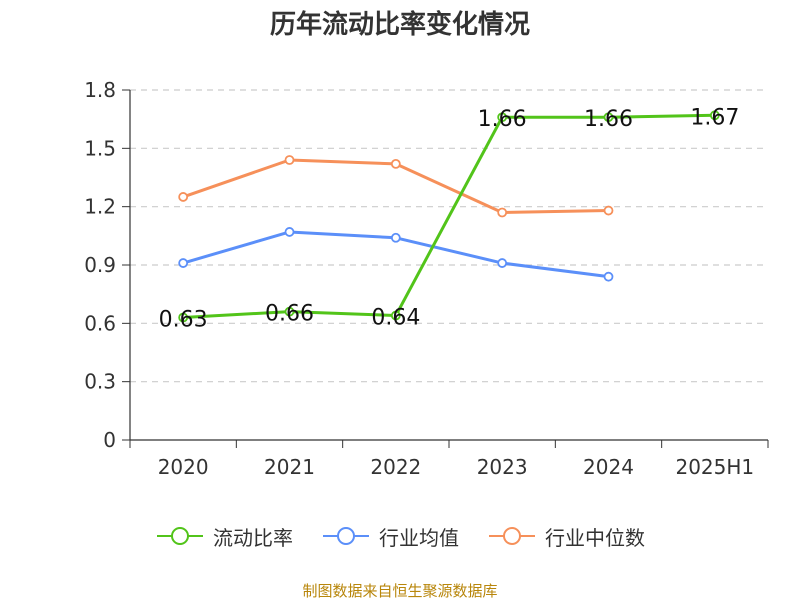  Describe the element at coordinates (346, 536) in the screenshot. I see `legend-swatch-industry-mean` at that location.